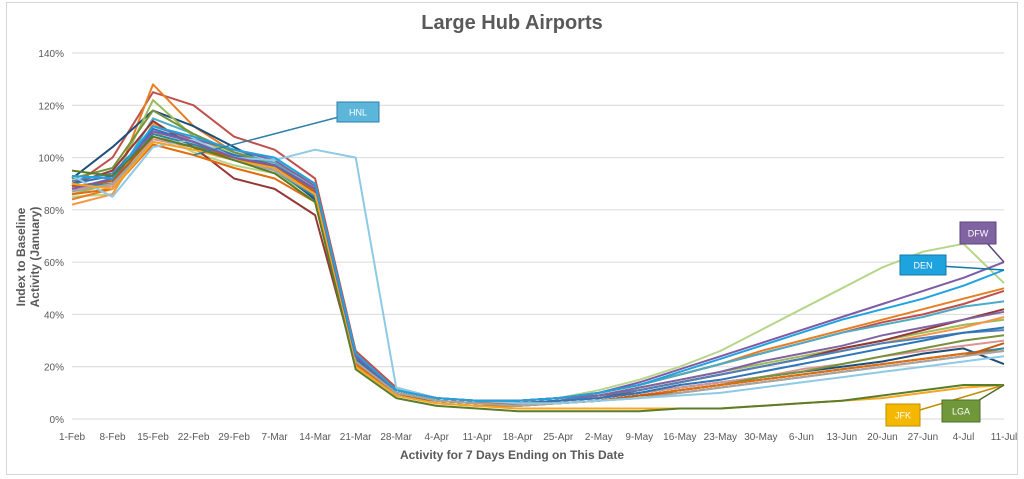  What do you see at coordinates (396, 437) in the screenshot?
I see `x-tick-label: 28-Mar` at bounding box center [396, 437].